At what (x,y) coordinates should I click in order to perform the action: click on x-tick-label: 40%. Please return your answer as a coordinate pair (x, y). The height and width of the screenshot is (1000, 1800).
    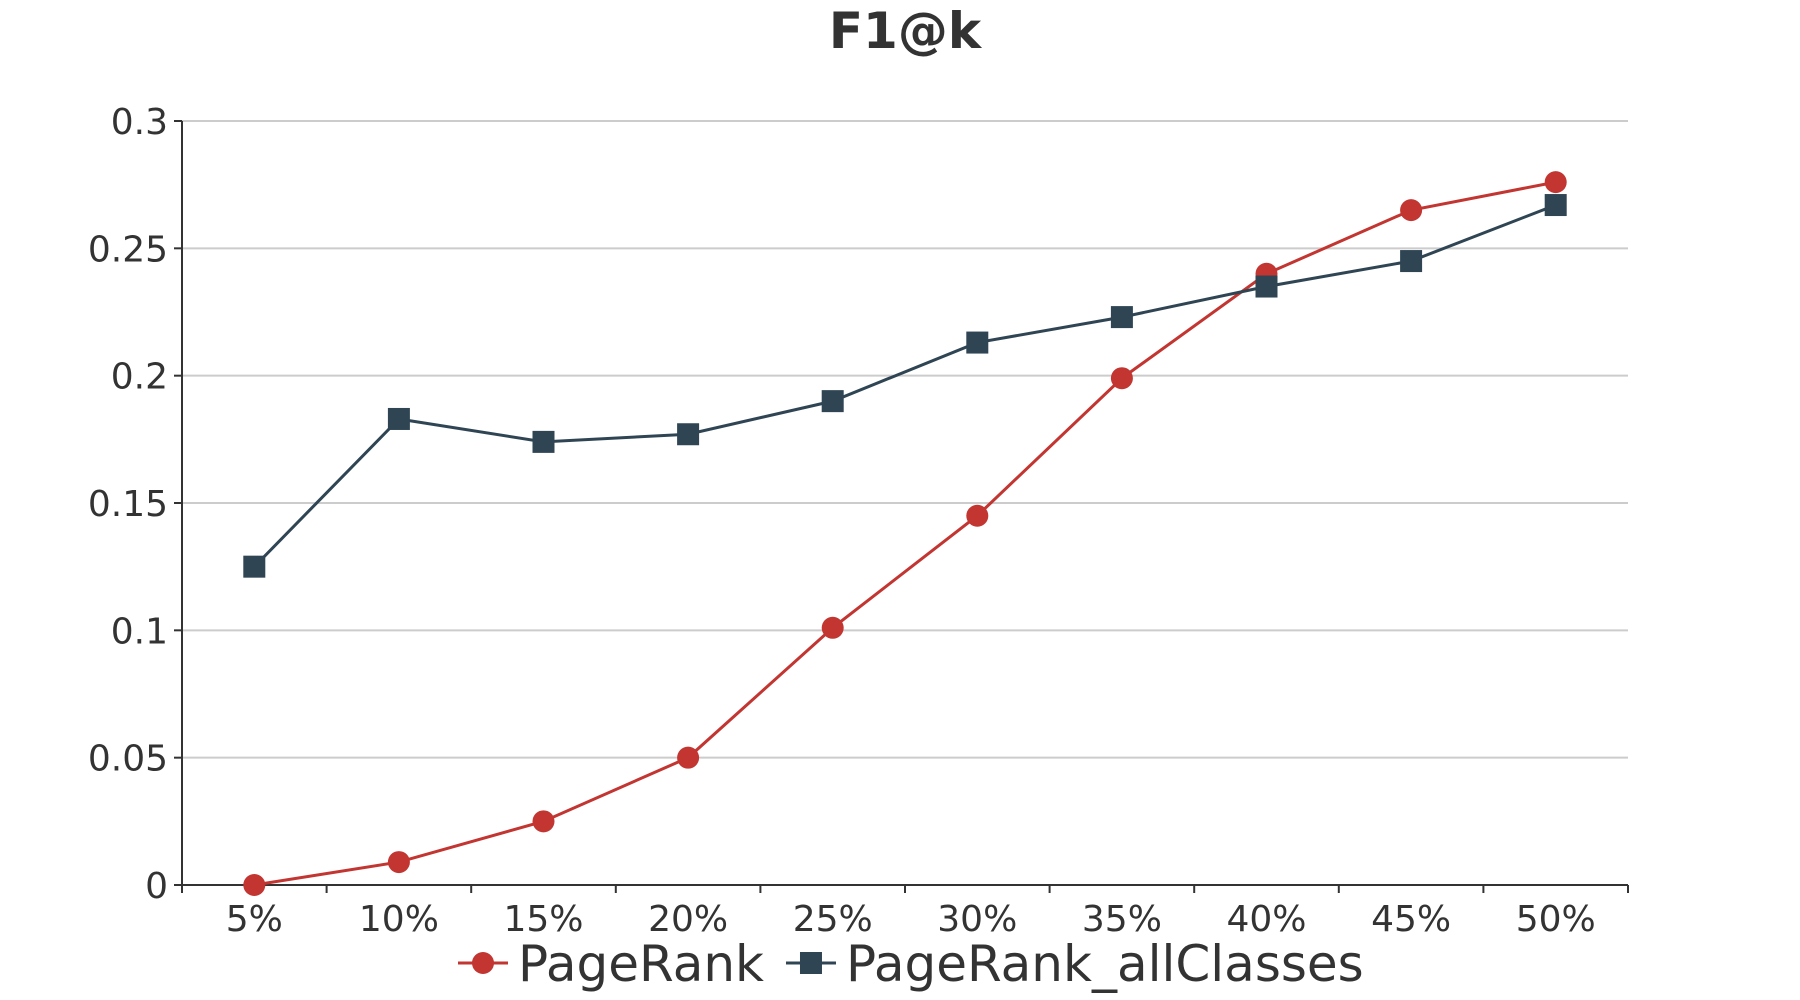
    Looking at the image, I should click on (1266, 919).